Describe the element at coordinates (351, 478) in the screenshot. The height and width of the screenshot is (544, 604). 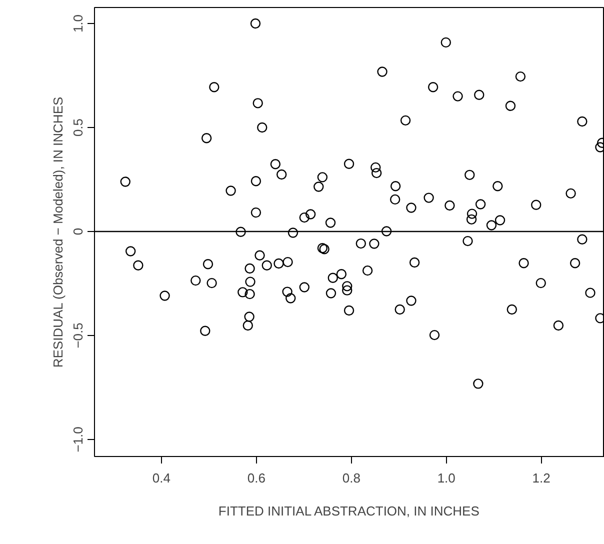
I see `x-tick-label: 0.8` at that location.